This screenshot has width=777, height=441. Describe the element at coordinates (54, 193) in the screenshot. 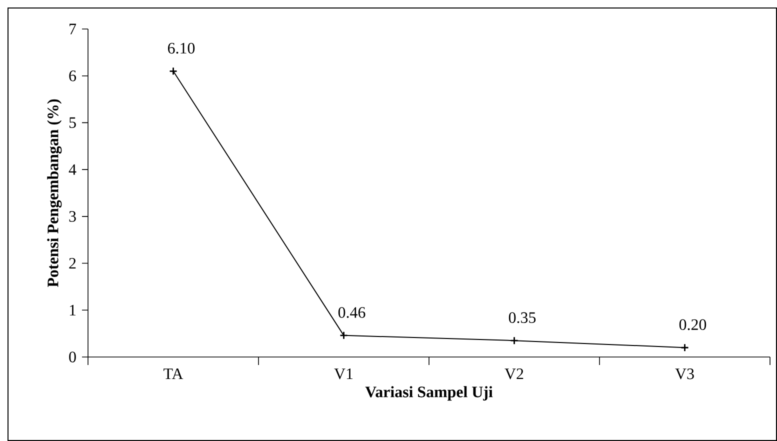

I see `y-axis-title: Potensi Pengembangan (%)` at that location.